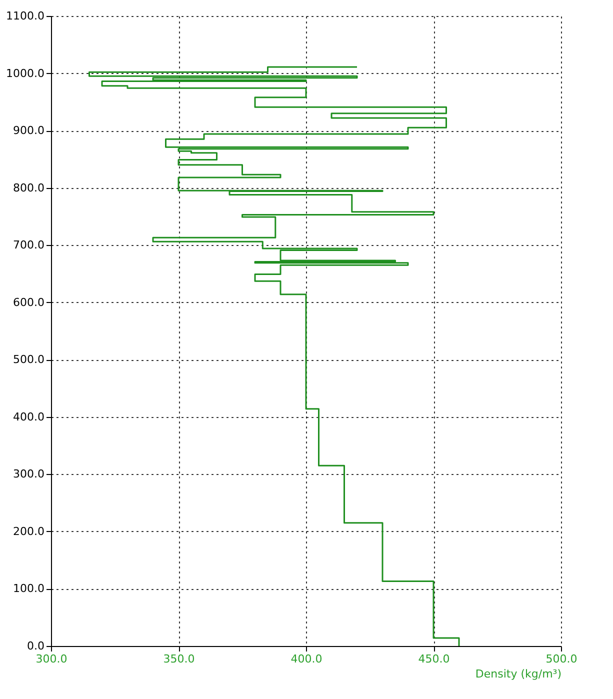 The image size is (613, 699). I want to click on y-tick-label: 0.0, so click(35, 646).